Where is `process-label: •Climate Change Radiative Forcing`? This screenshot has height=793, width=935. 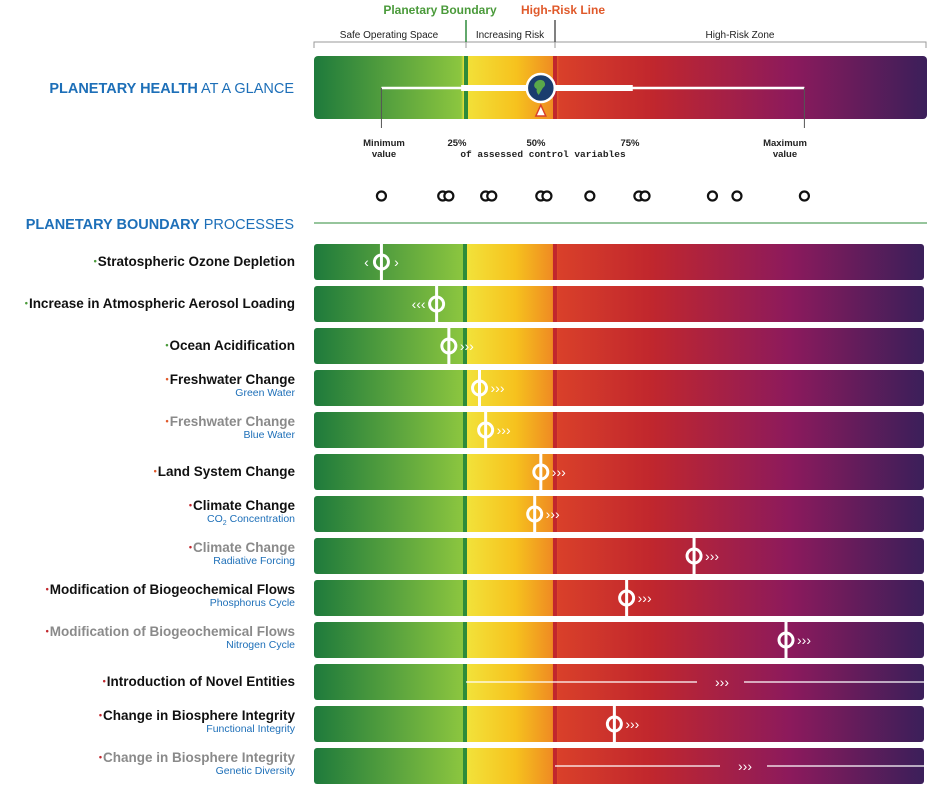
process-label: •Climate Change Radiative Forcing is located at coordinates (147, 554).